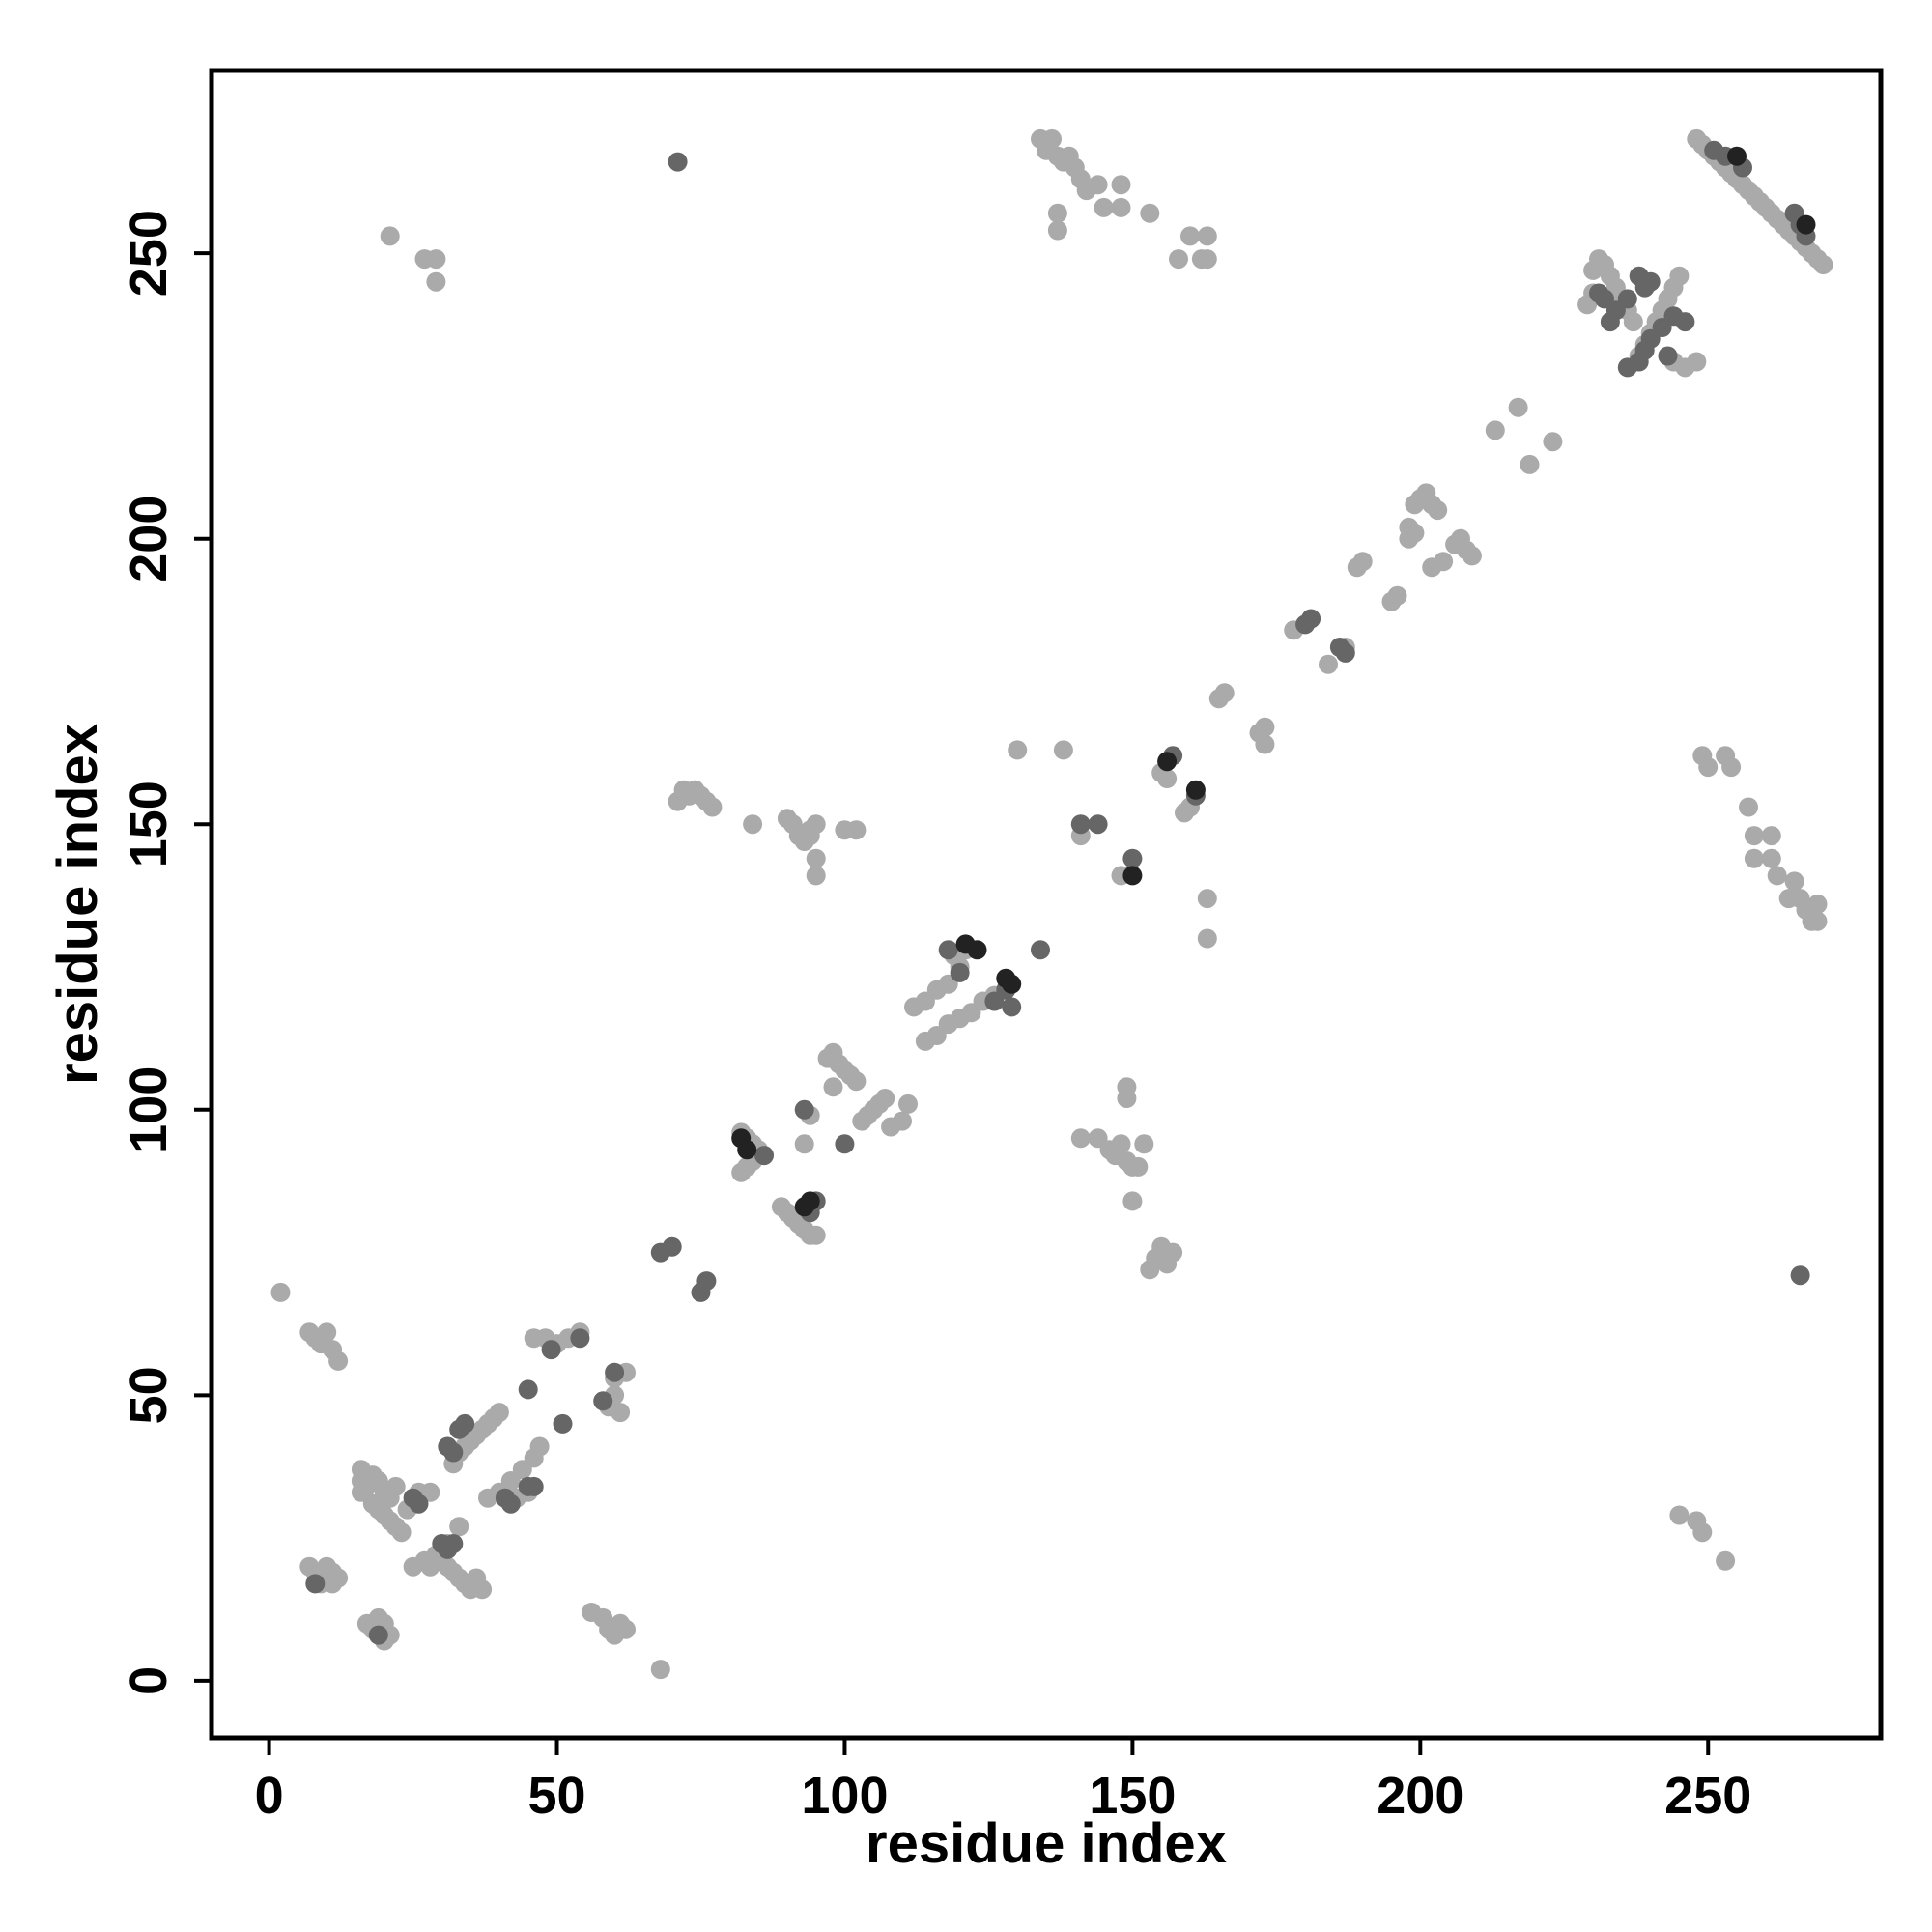  What do you see at coordinates (1132, 1796) in the screenshot?
I see `x-tick-label-150: 150` at bounding box center [1132, 1796].